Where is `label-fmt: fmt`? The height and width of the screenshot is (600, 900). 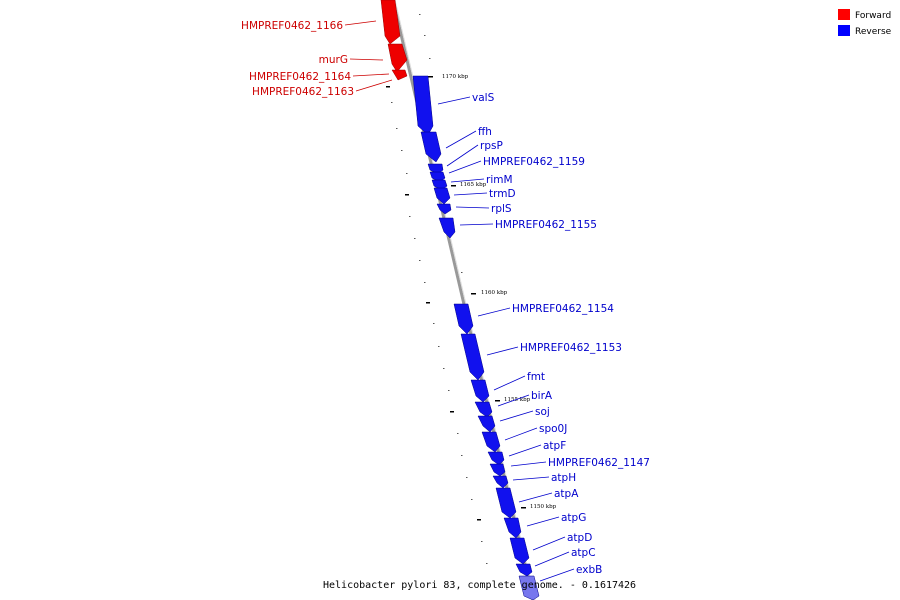
label-fmt: fmt is located at coordinates (536, 377).